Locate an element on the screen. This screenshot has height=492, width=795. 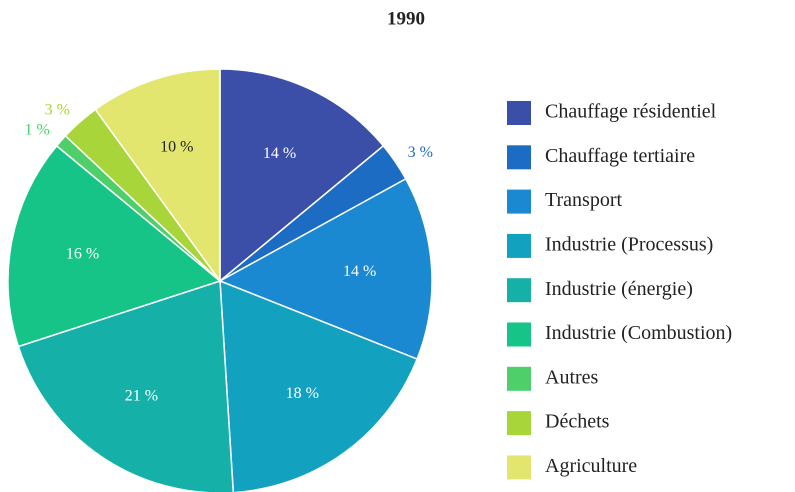
legend-label: Chauffage tertiaire is located at coordinates (620, 156).